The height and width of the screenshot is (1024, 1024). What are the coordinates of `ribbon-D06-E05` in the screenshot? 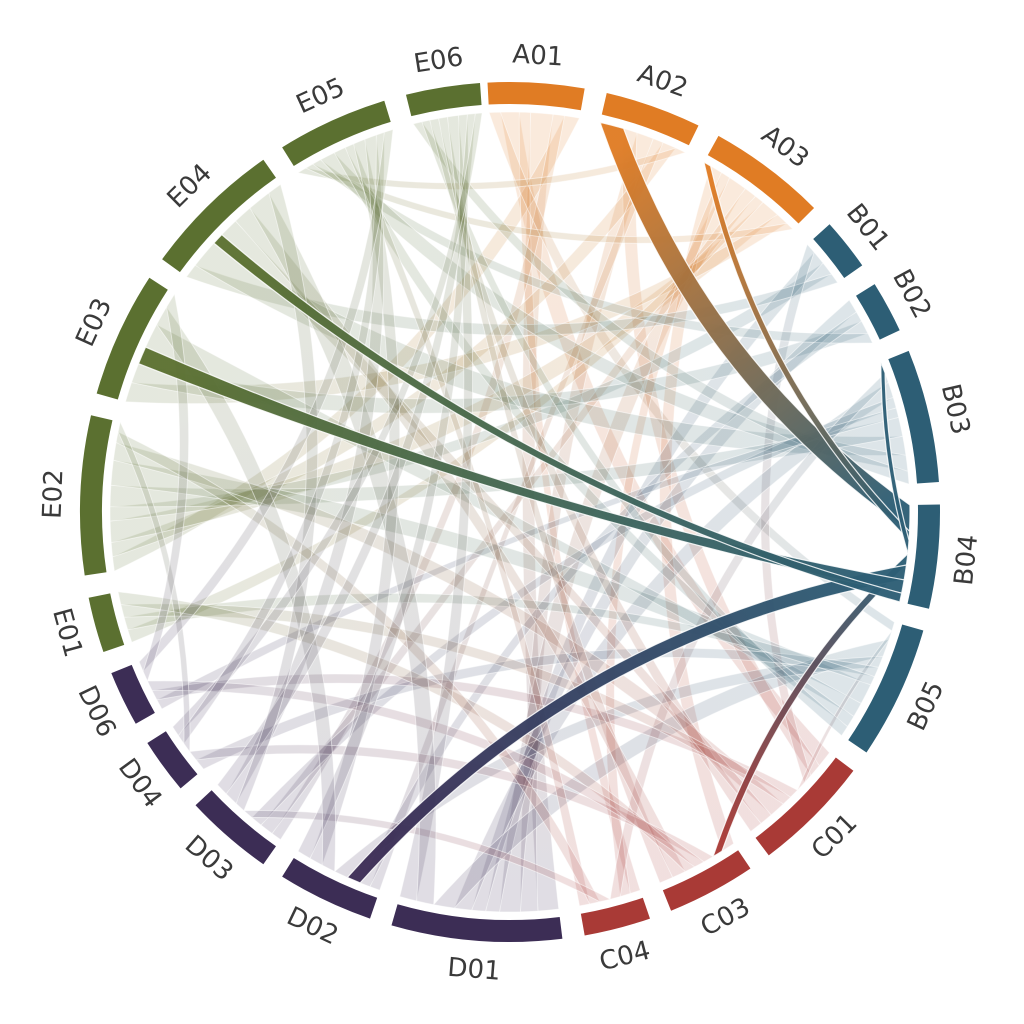 It's located at (266, 400).